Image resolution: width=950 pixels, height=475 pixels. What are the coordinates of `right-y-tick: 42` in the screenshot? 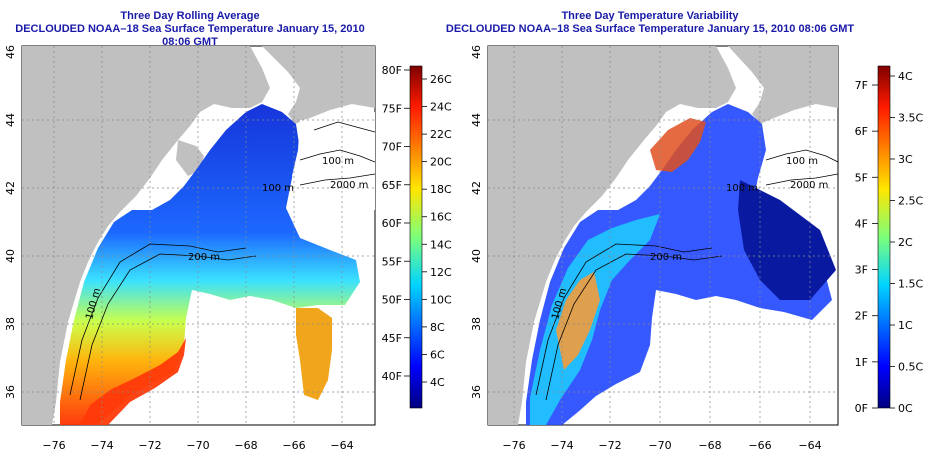 It's located at (476, 188).